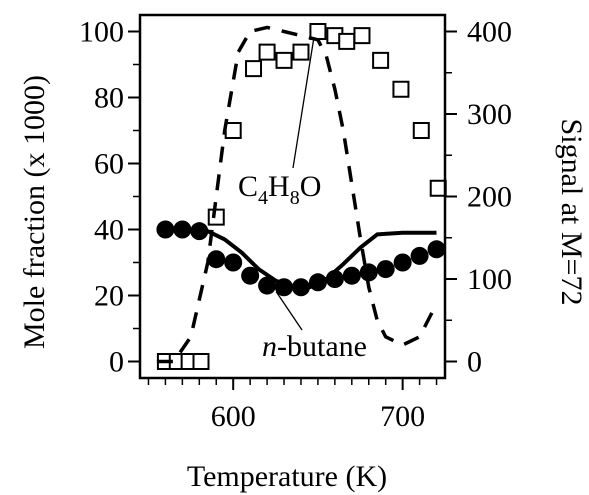 The height and width of the screenshot is (495, 589). Describe the element at coordinates (289, 311) in the screenshot. I see `butane-leader-line` at that location.